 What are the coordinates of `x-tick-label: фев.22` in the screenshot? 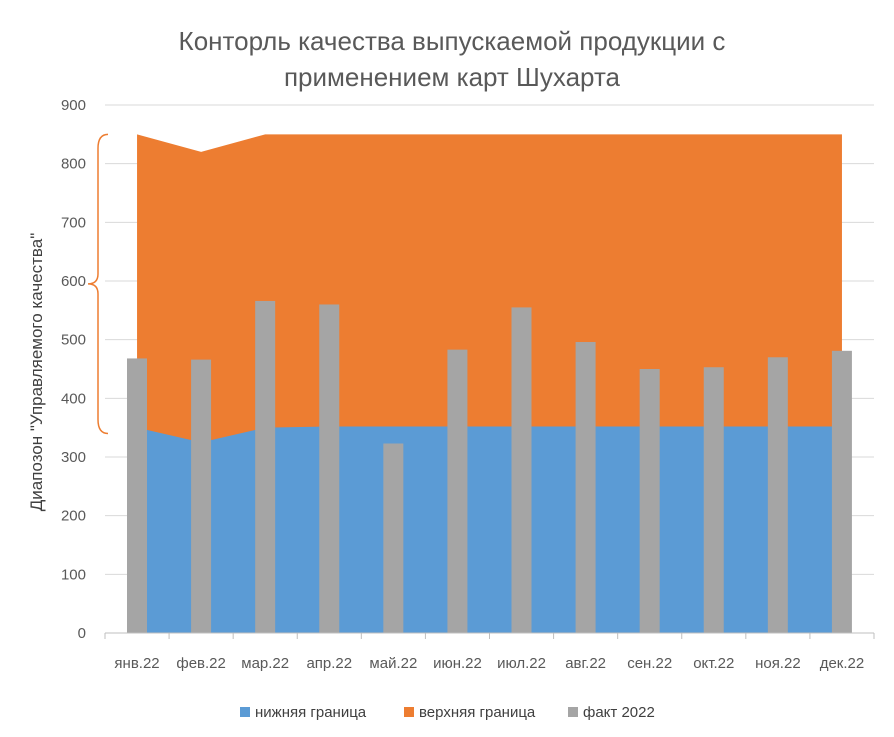 It's located at (201, 663).